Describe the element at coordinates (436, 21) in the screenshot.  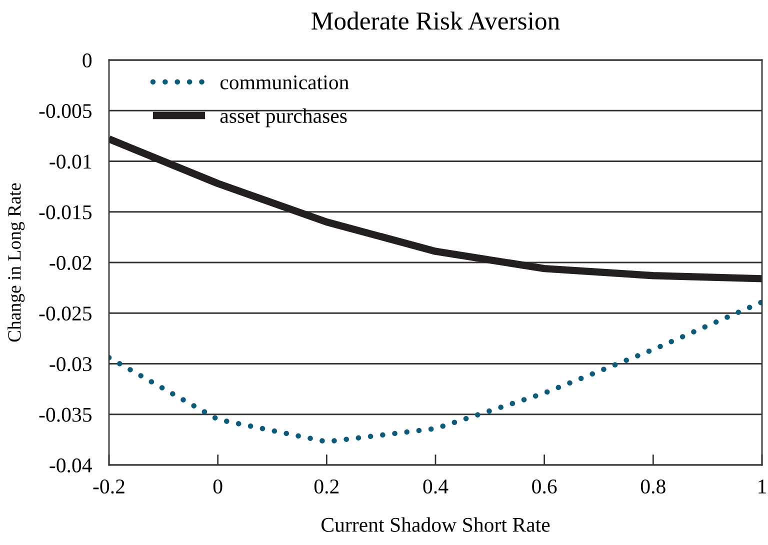
I see `chart-title: Moderate Risk Aversion` at that location.